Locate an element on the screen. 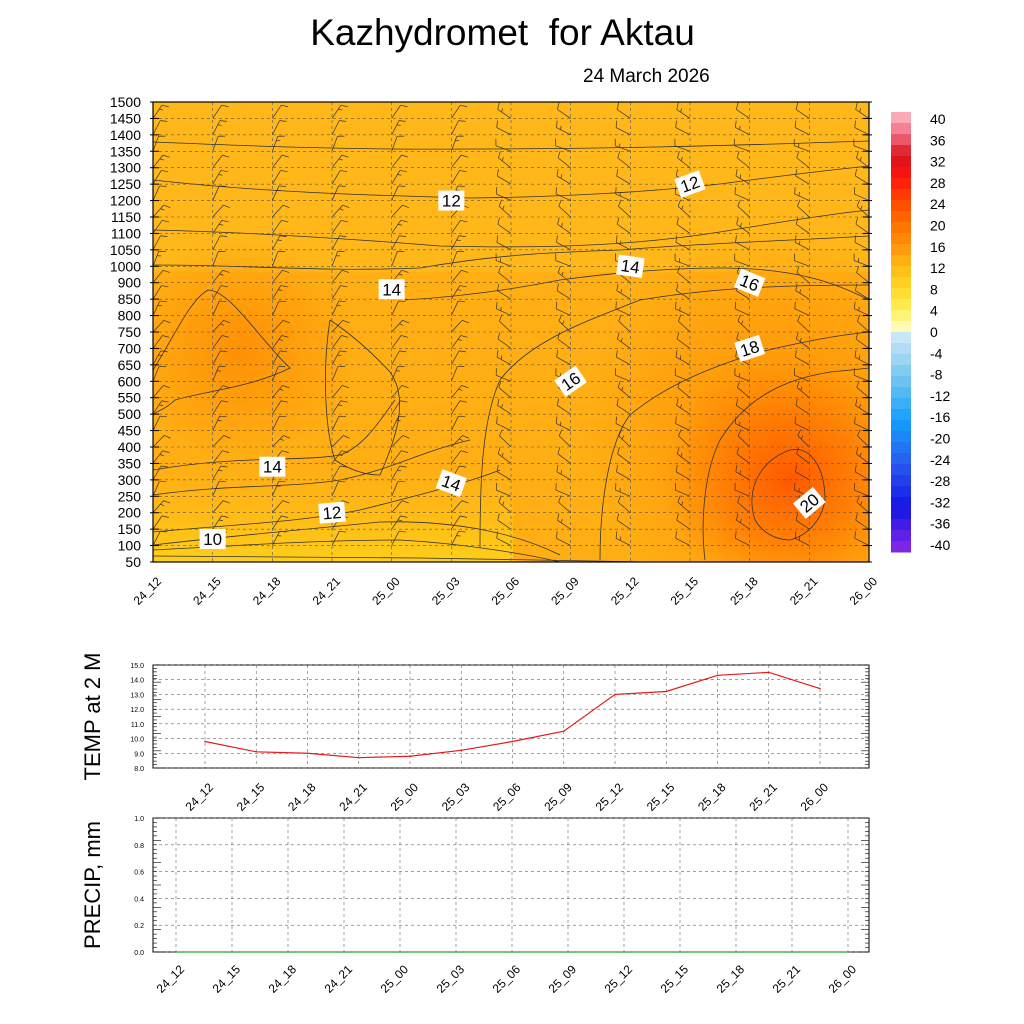 This screenshot has height=1024, width=1024. level-tick-label: 150 is located at coordinates (130, 529).